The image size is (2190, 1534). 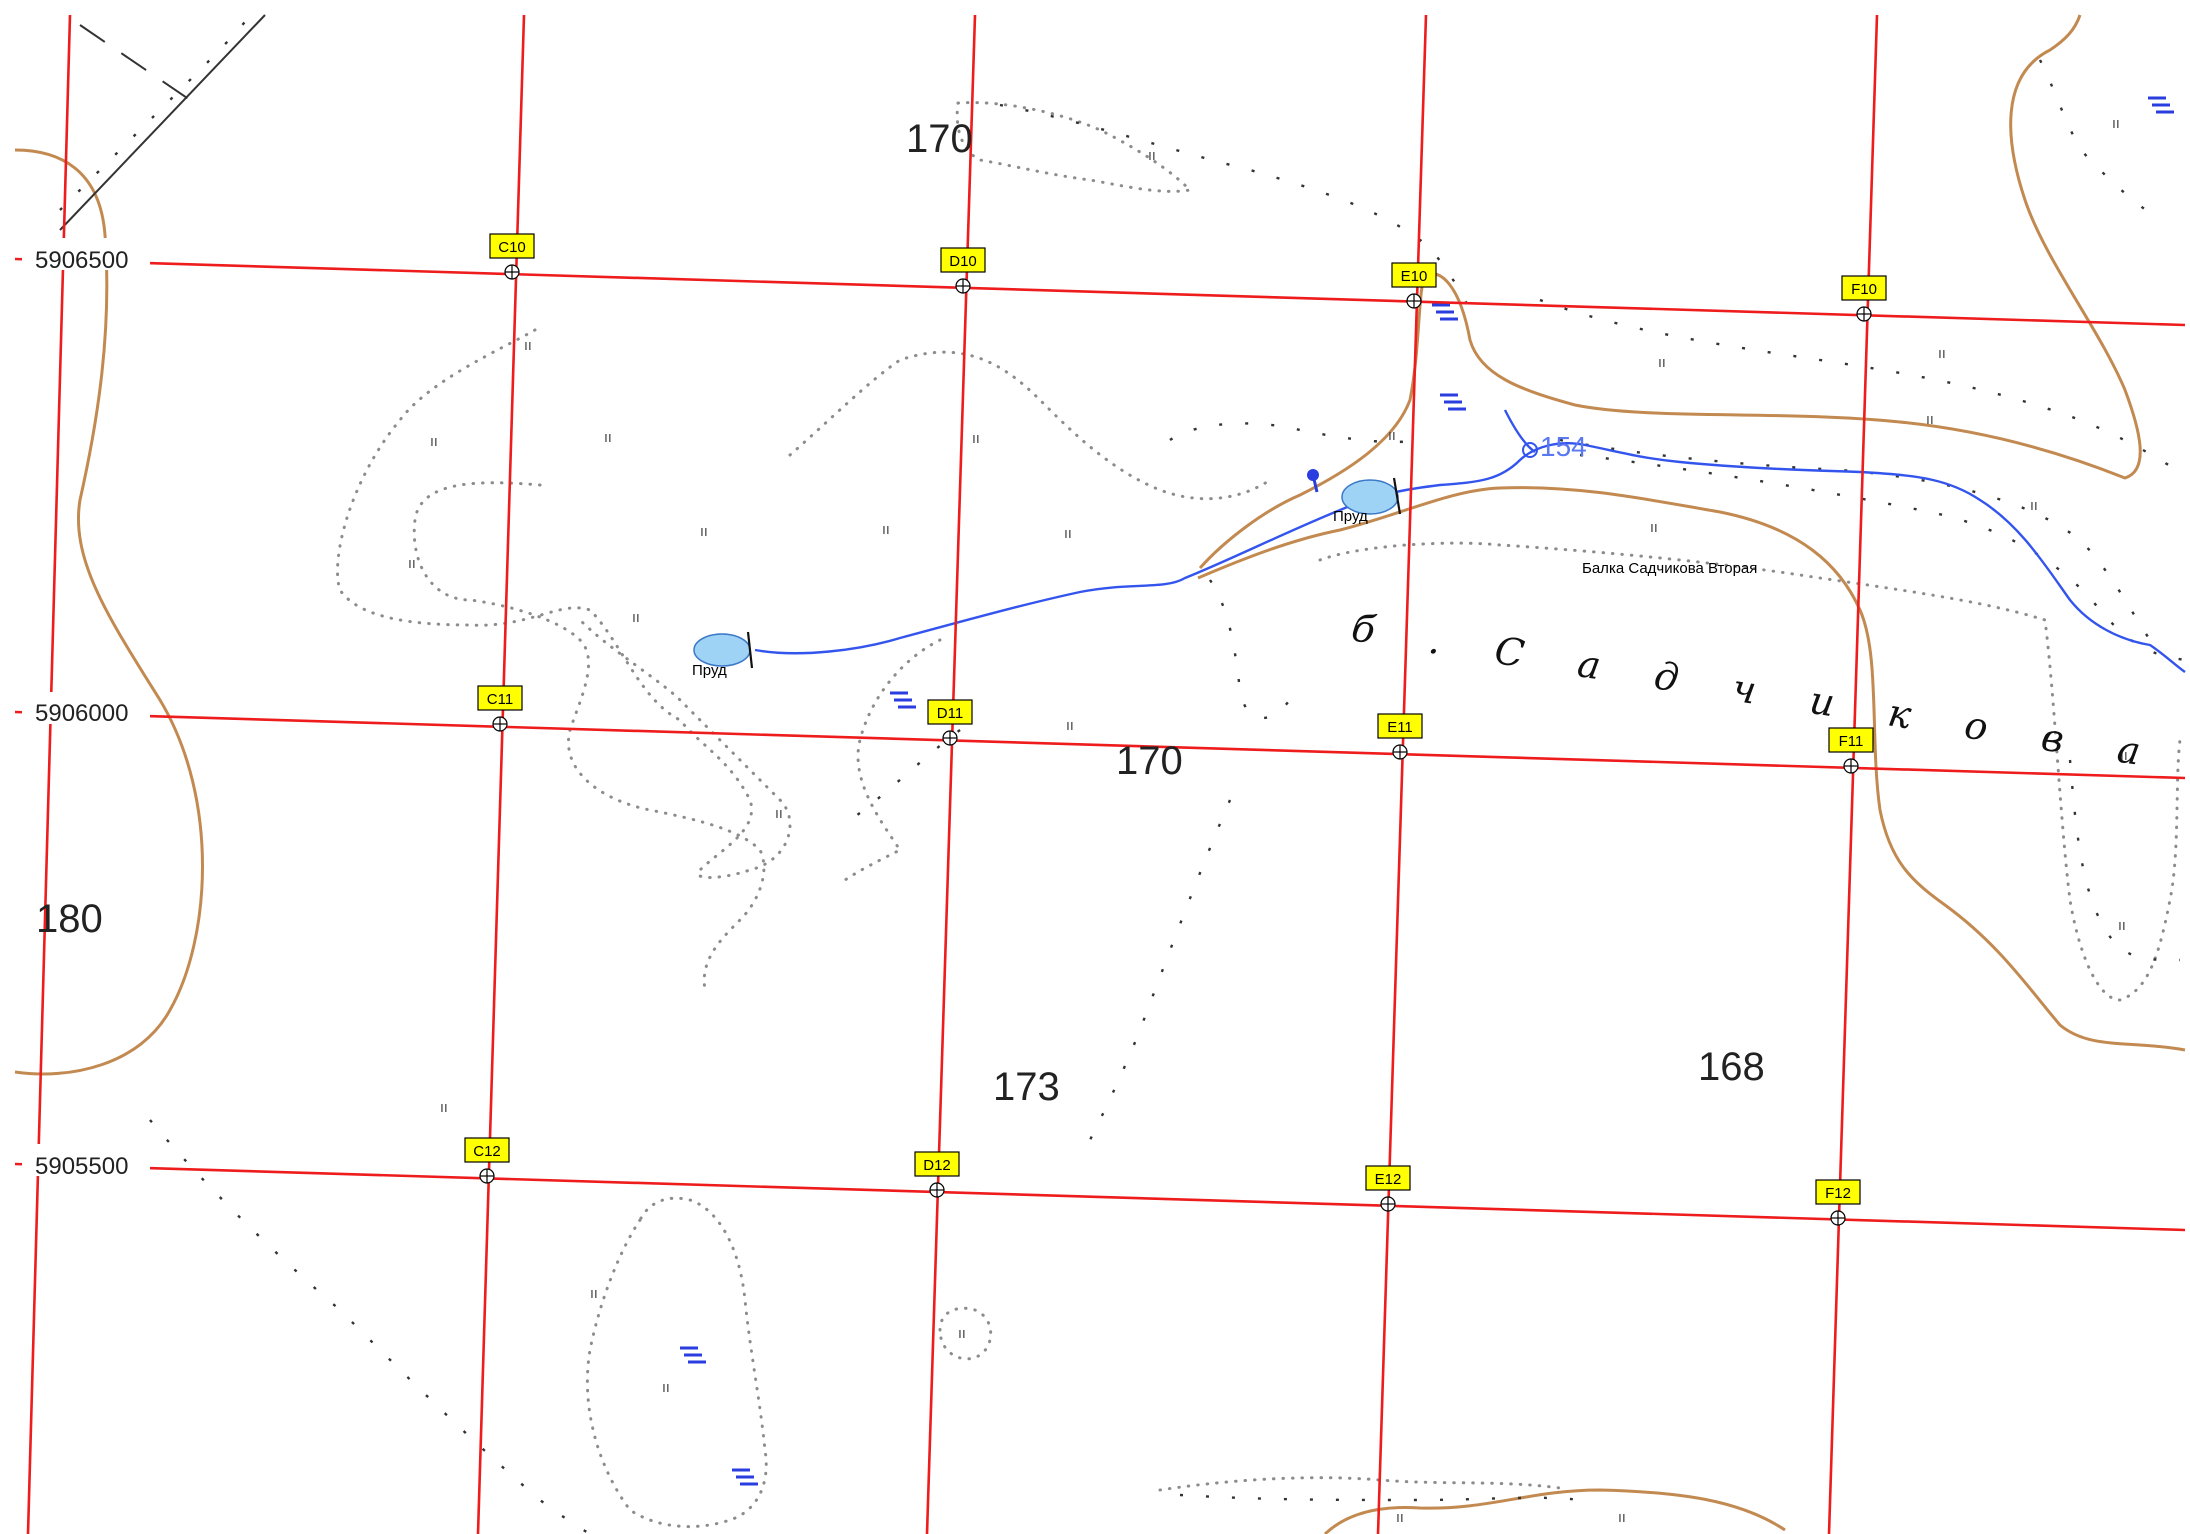 I want to click on grid-cell-label: D12, so click(x=937, y=1165).